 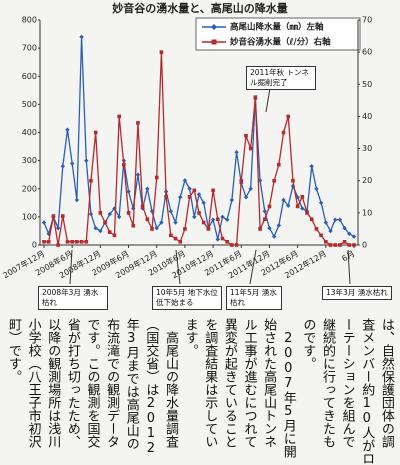 I want to click on y-tick-label: 300, so click(x=29, y=160).